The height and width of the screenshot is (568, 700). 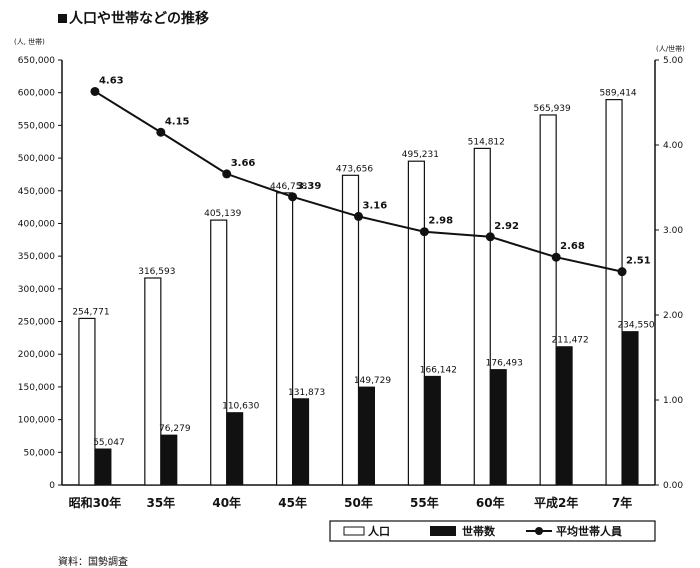 What do you see at coordinates (36, 224) in the screenshot?
I see `left-tick-label: 400,000` at bounding box center [36, 224].